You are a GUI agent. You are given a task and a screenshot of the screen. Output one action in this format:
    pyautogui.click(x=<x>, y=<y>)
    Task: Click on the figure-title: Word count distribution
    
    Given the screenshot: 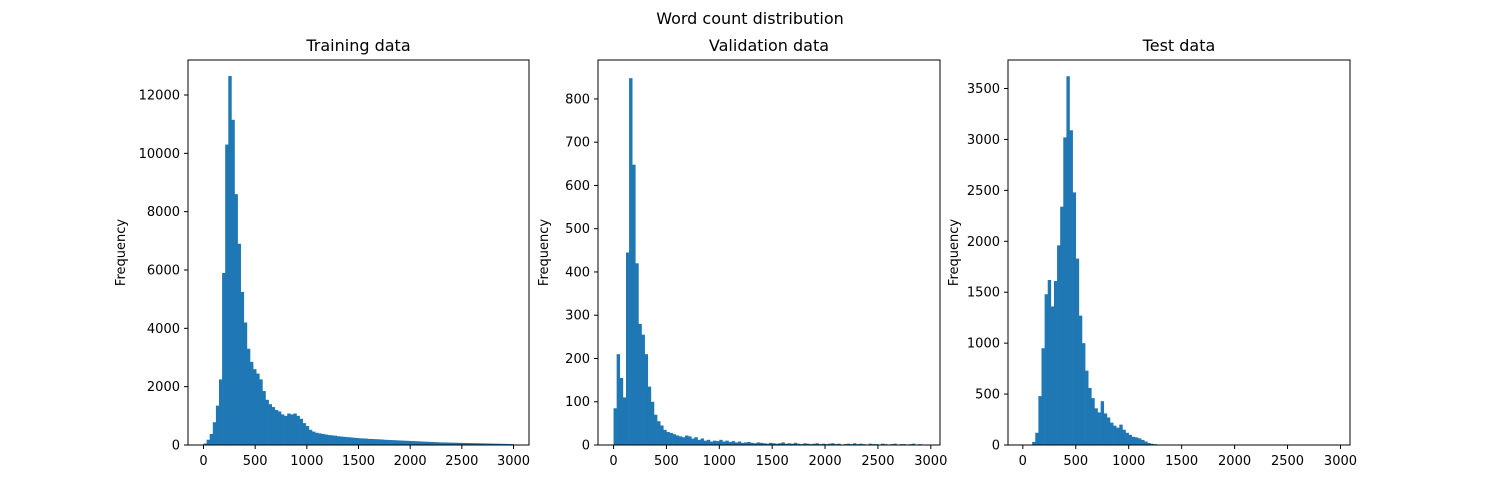 What is the action you would take?
    pyautogui.click(x=750, y=18)
    